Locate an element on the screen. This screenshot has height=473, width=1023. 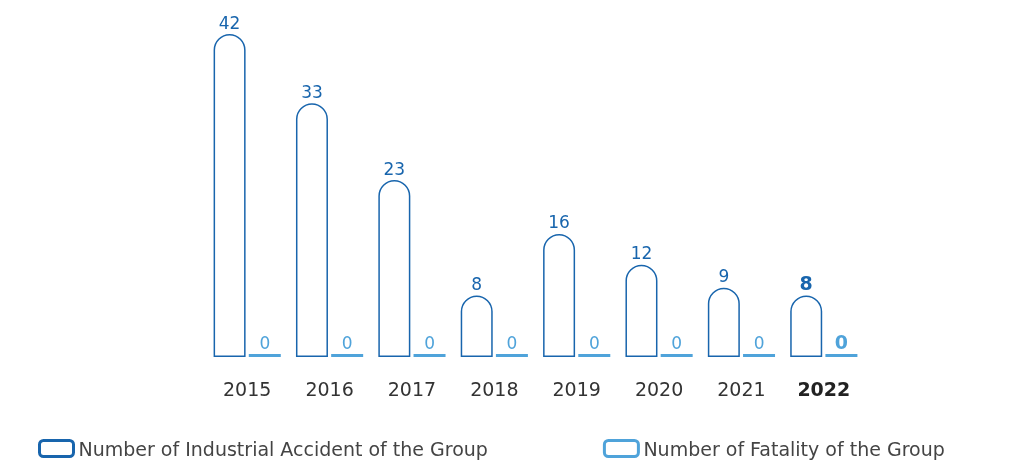
x-tick-label: 2019 is located at coordinates (576, 388).